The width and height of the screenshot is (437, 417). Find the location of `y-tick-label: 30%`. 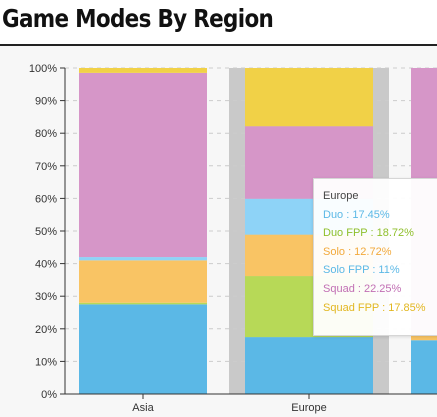

y-tick-label: 30% is located at coordinates (46, 297).